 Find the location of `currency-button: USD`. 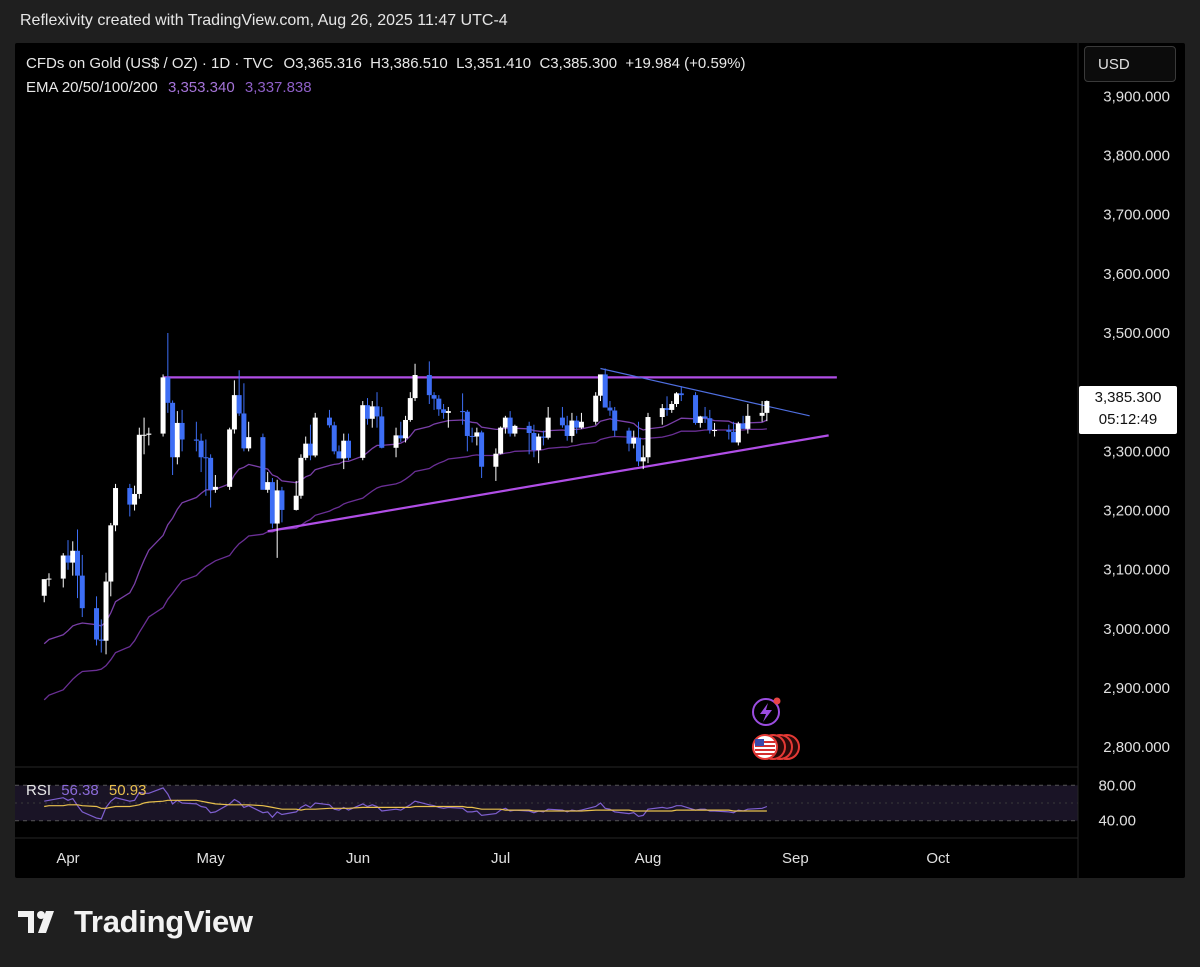

currency-button: USD is located at coordinates (1130, 64).